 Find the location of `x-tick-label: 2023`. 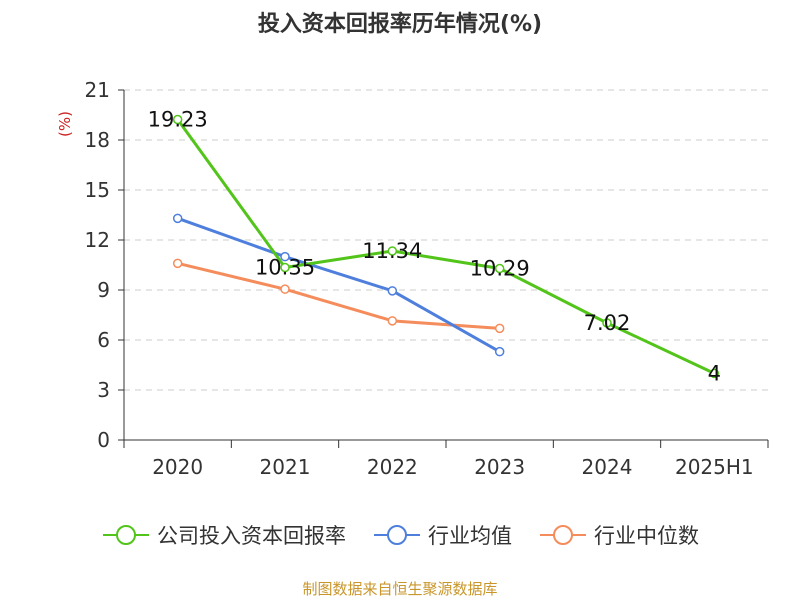

x-tick-label: 2023 is located at coordinates (499, 467).